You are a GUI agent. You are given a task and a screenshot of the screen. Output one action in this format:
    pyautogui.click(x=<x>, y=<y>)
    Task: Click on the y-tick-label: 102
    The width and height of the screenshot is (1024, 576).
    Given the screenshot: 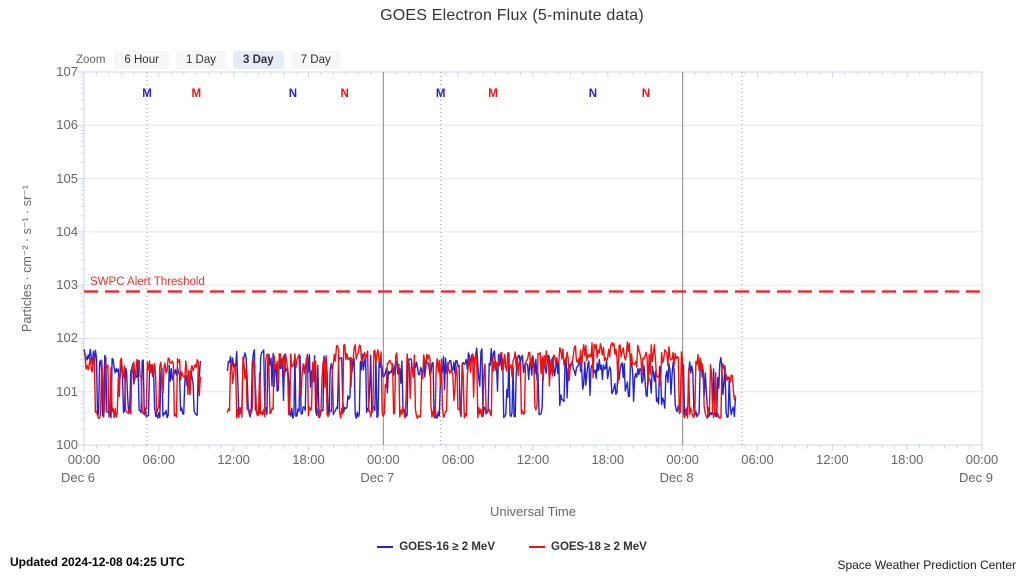 What is the action you would take?
    pyautogui.click(x=67, y=338)
    